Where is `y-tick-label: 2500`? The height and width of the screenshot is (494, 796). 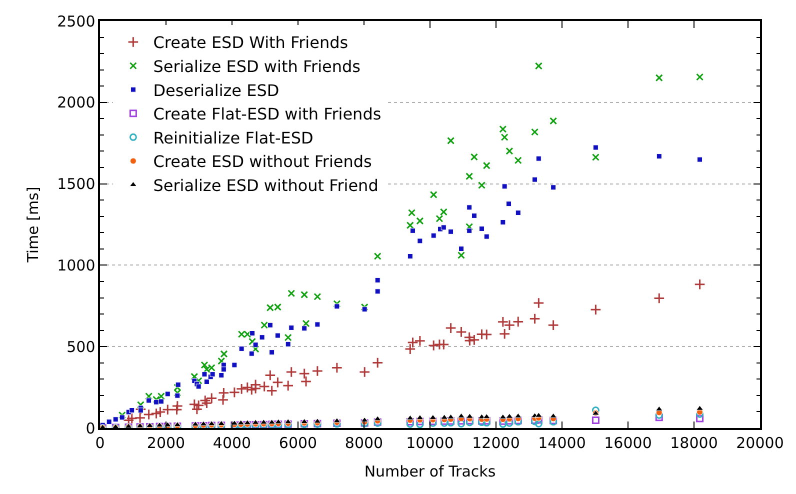 y-tick-label: 2500 is located at coordinates (76, 21).